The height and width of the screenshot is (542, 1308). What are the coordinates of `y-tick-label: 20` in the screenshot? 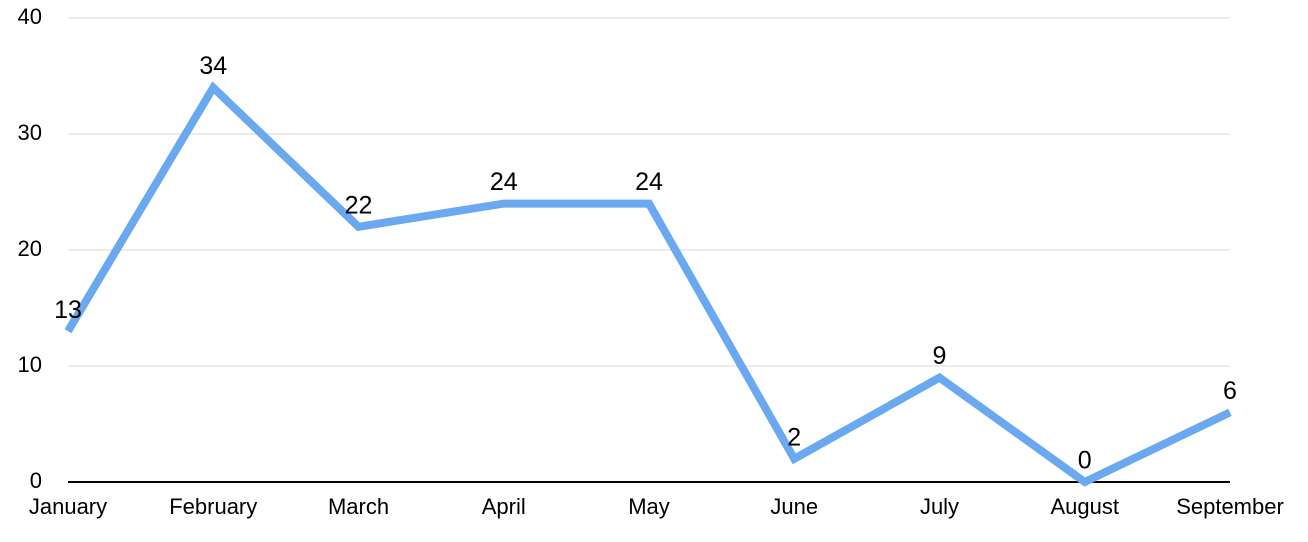 It's located at (30, 248).